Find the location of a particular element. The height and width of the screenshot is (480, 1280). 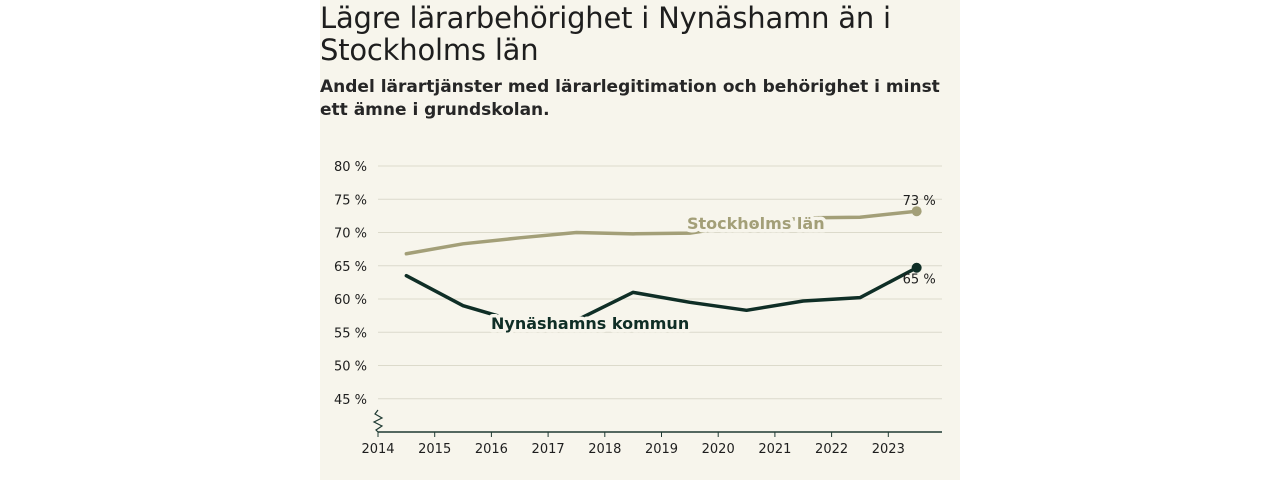

end-label-nynashamn: 65 % is located at coordinates (919, 280).